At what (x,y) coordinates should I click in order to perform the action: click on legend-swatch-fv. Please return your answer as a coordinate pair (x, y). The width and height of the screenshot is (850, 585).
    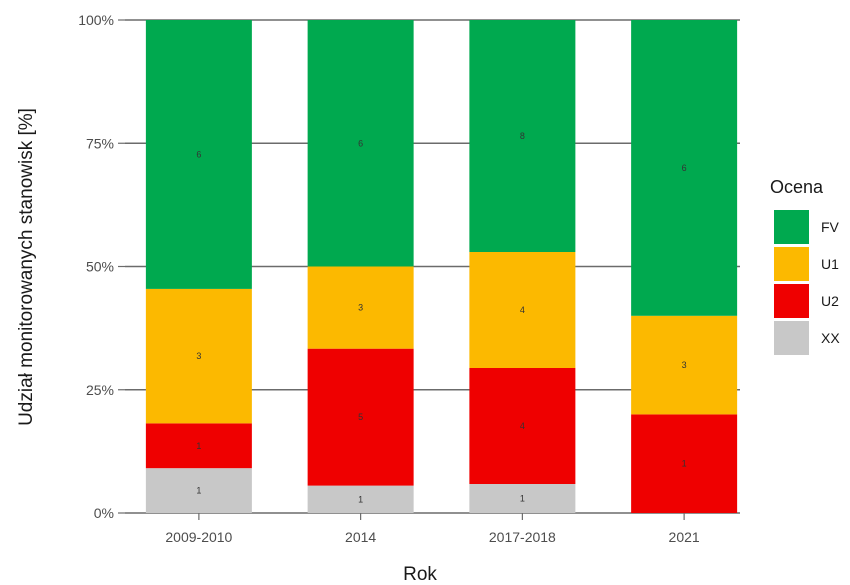
    Looking at the image, I should click on (791, 227).